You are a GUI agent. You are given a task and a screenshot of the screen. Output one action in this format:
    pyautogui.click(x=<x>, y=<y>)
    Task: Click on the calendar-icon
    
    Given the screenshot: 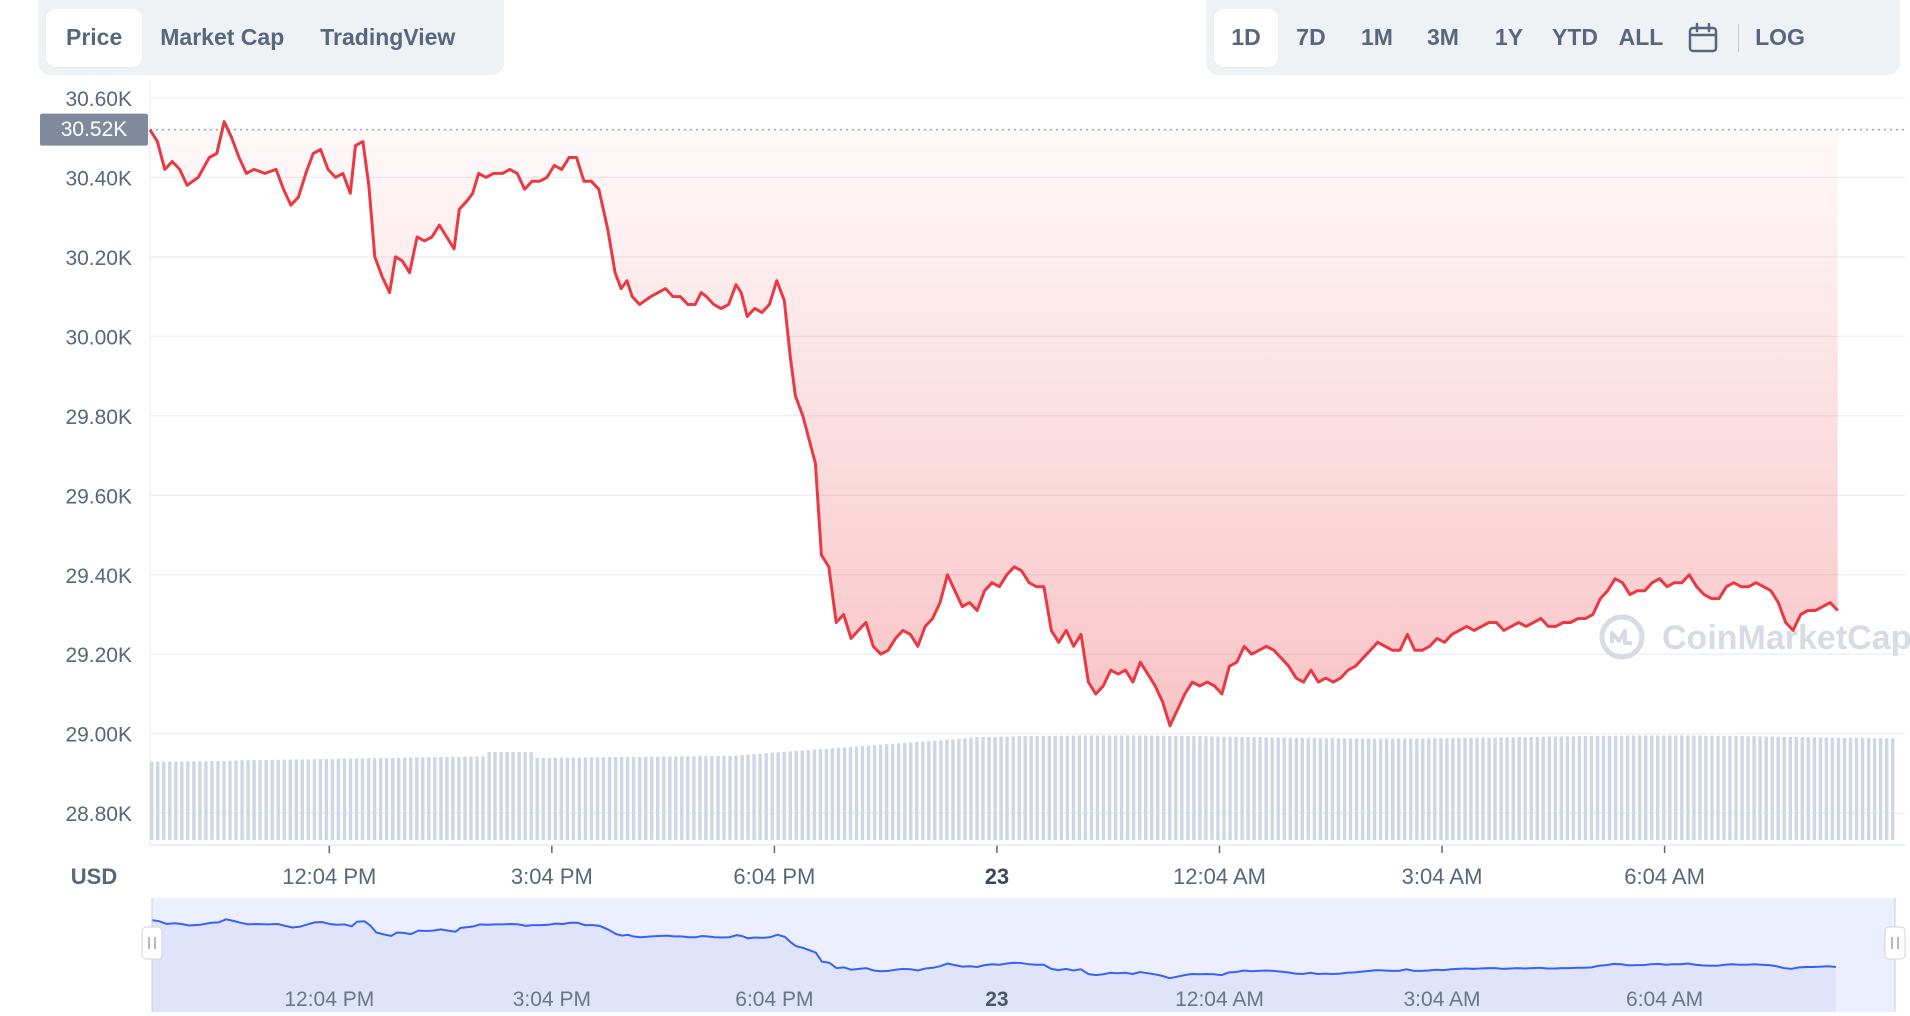 What is the action you would take?
    pyautogui.click(x=1703, y=38)
    